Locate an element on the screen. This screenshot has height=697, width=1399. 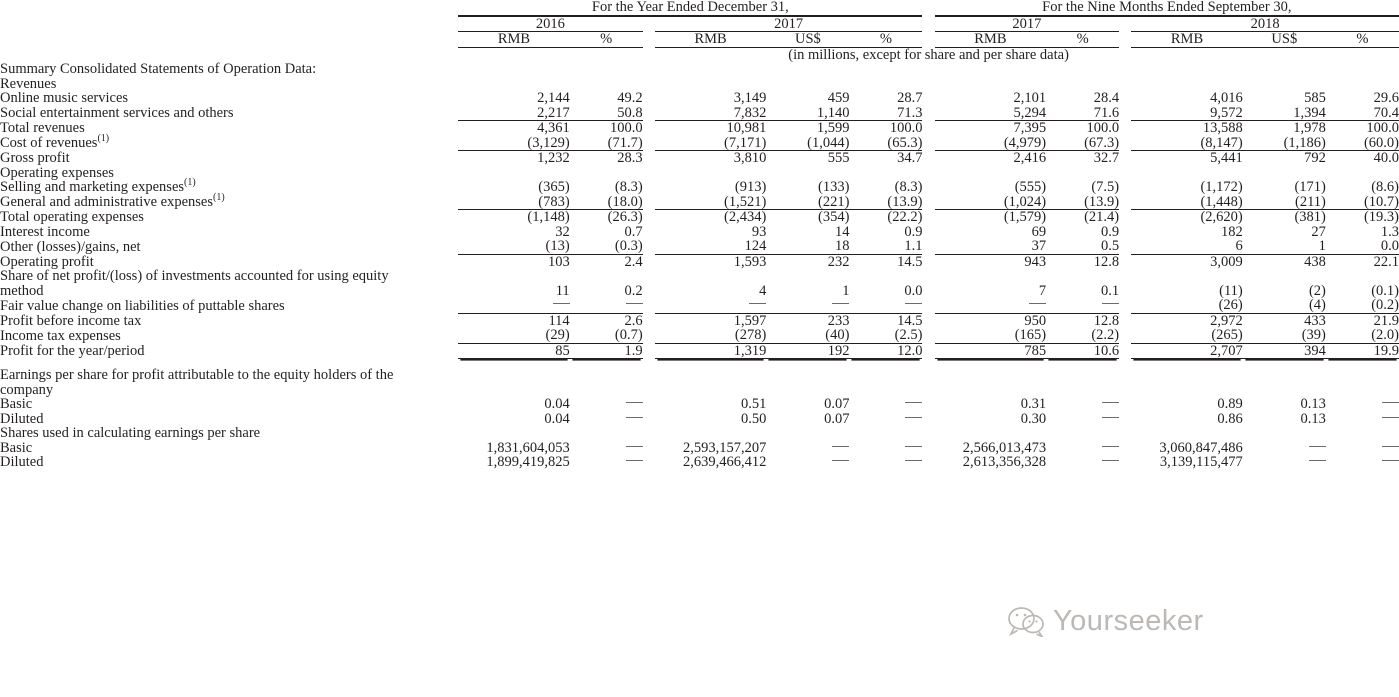
cell-total-revenues-4: 100.0 is located at coordinates (906, 128).